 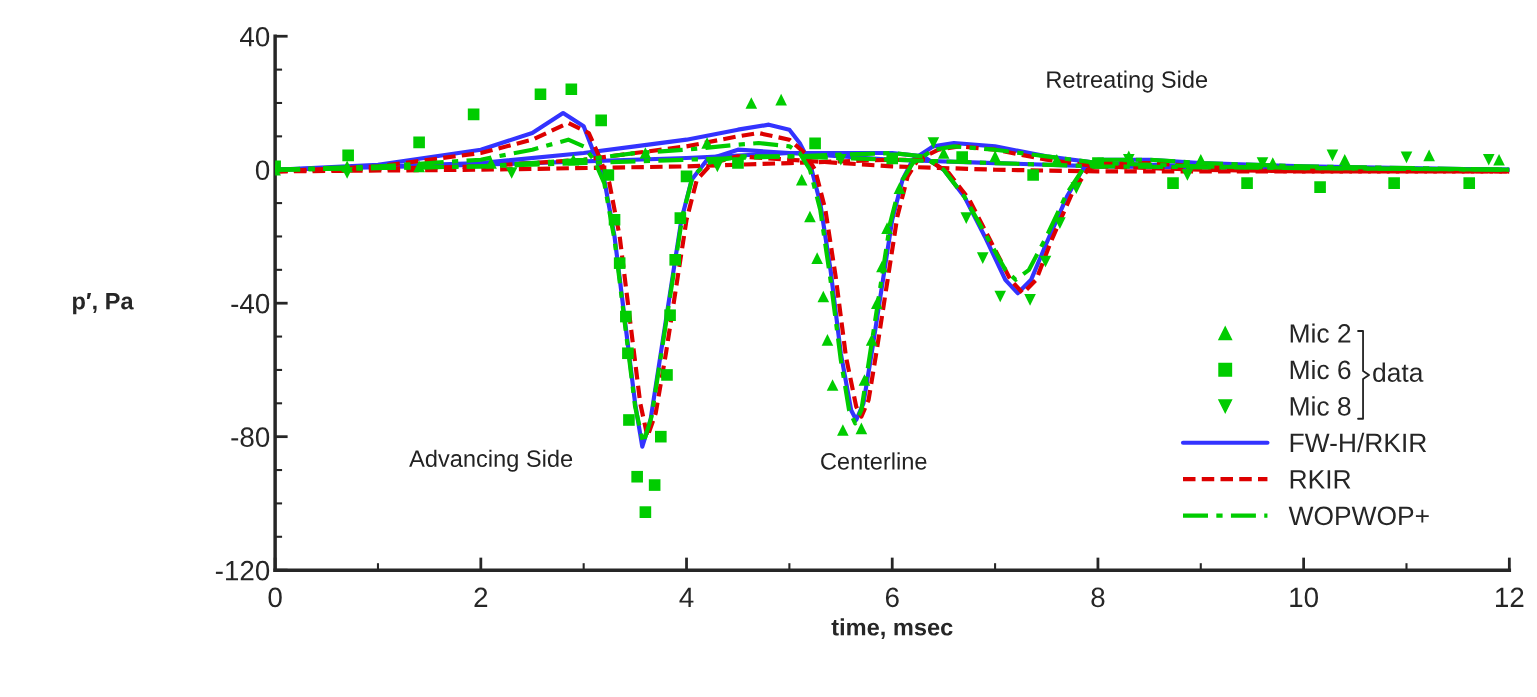 What do you see at coordinates (103, 304) in the screenshot?
I see `y-axis-title: p′, Pa` at bounding box center [103, 304].